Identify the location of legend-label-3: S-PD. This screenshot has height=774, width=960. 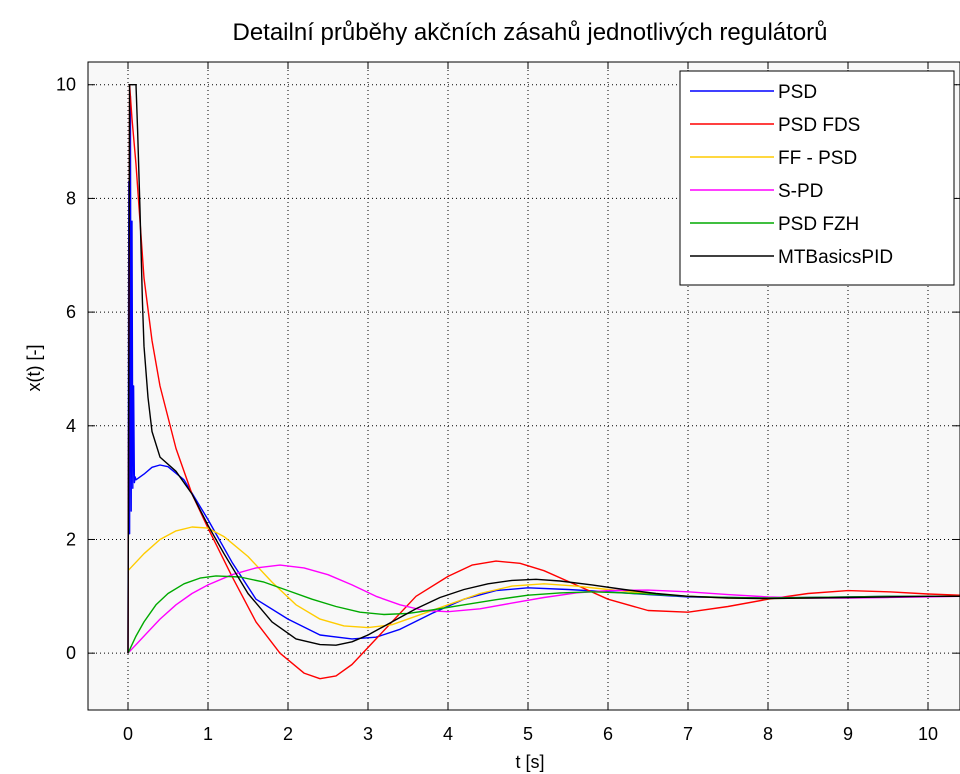
(800, 191).